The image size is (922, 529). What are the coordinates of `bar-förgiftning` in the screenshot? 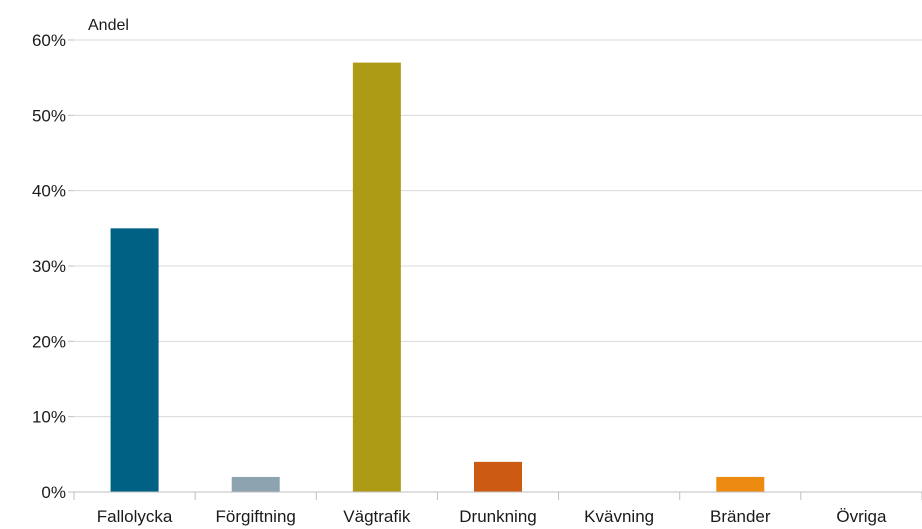 It's located at (255, 484).